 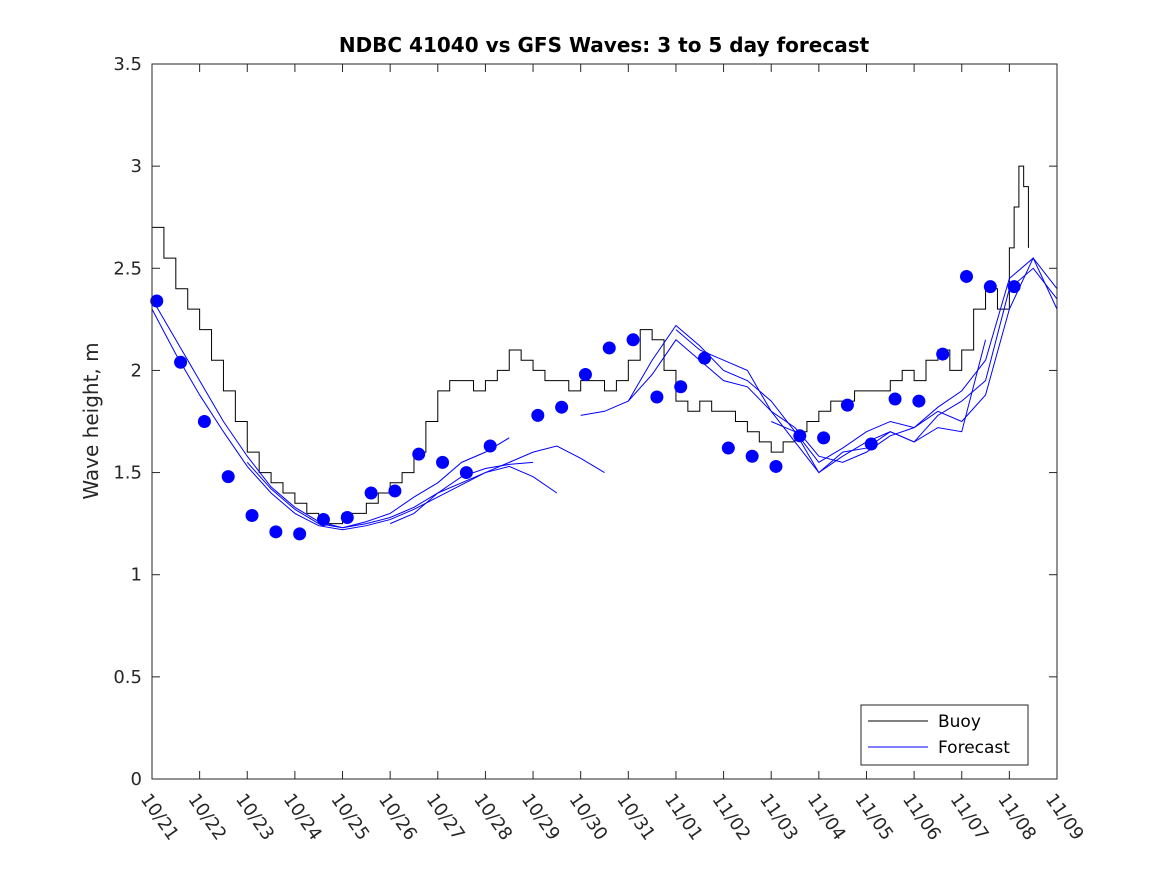 What do you see at coordinates (959, 722) in the screenshot?
I see `legend-buoy-label: Buoy` at bounding box center [959, 722].